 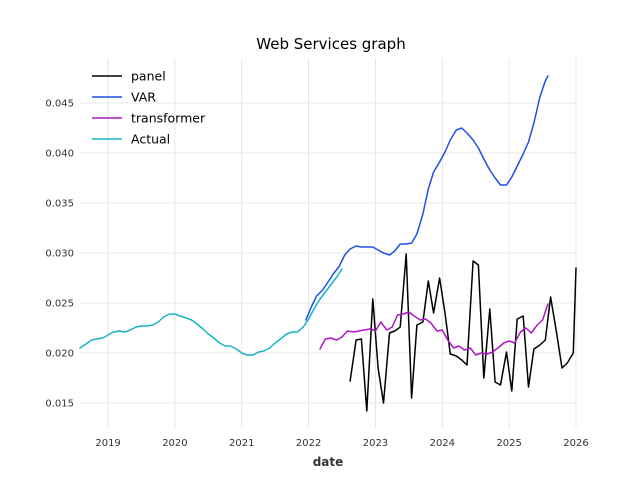 What do you see at coordinates (211, 312) in the screenshot?
I see `series-line-actual` at bounding box center [211, 312].